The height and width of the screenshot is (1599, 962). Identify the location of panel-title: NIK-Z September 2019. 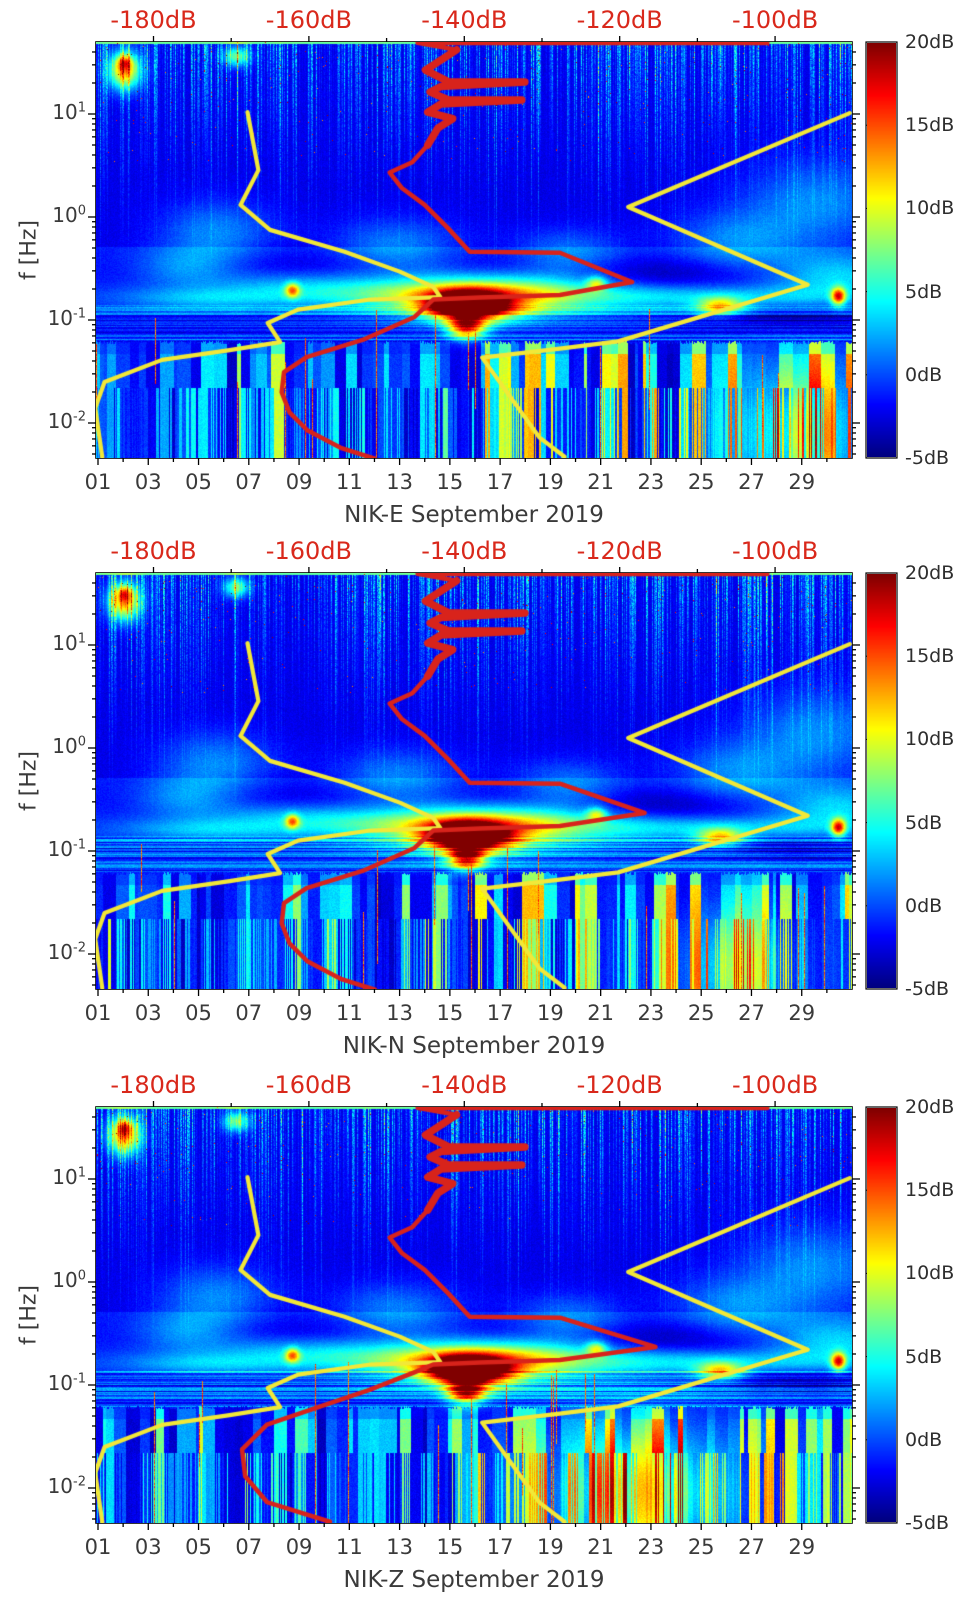
(474, 1580).